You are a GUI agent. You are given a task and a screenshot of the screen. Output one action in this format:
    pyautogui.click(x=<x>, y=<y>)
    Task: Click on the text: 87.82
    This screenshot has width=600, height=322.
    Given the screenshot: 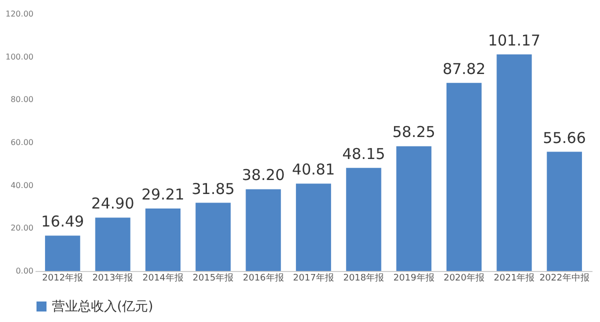 What is the action you would take?
    pyautogui.click(x=464, y=69)
    